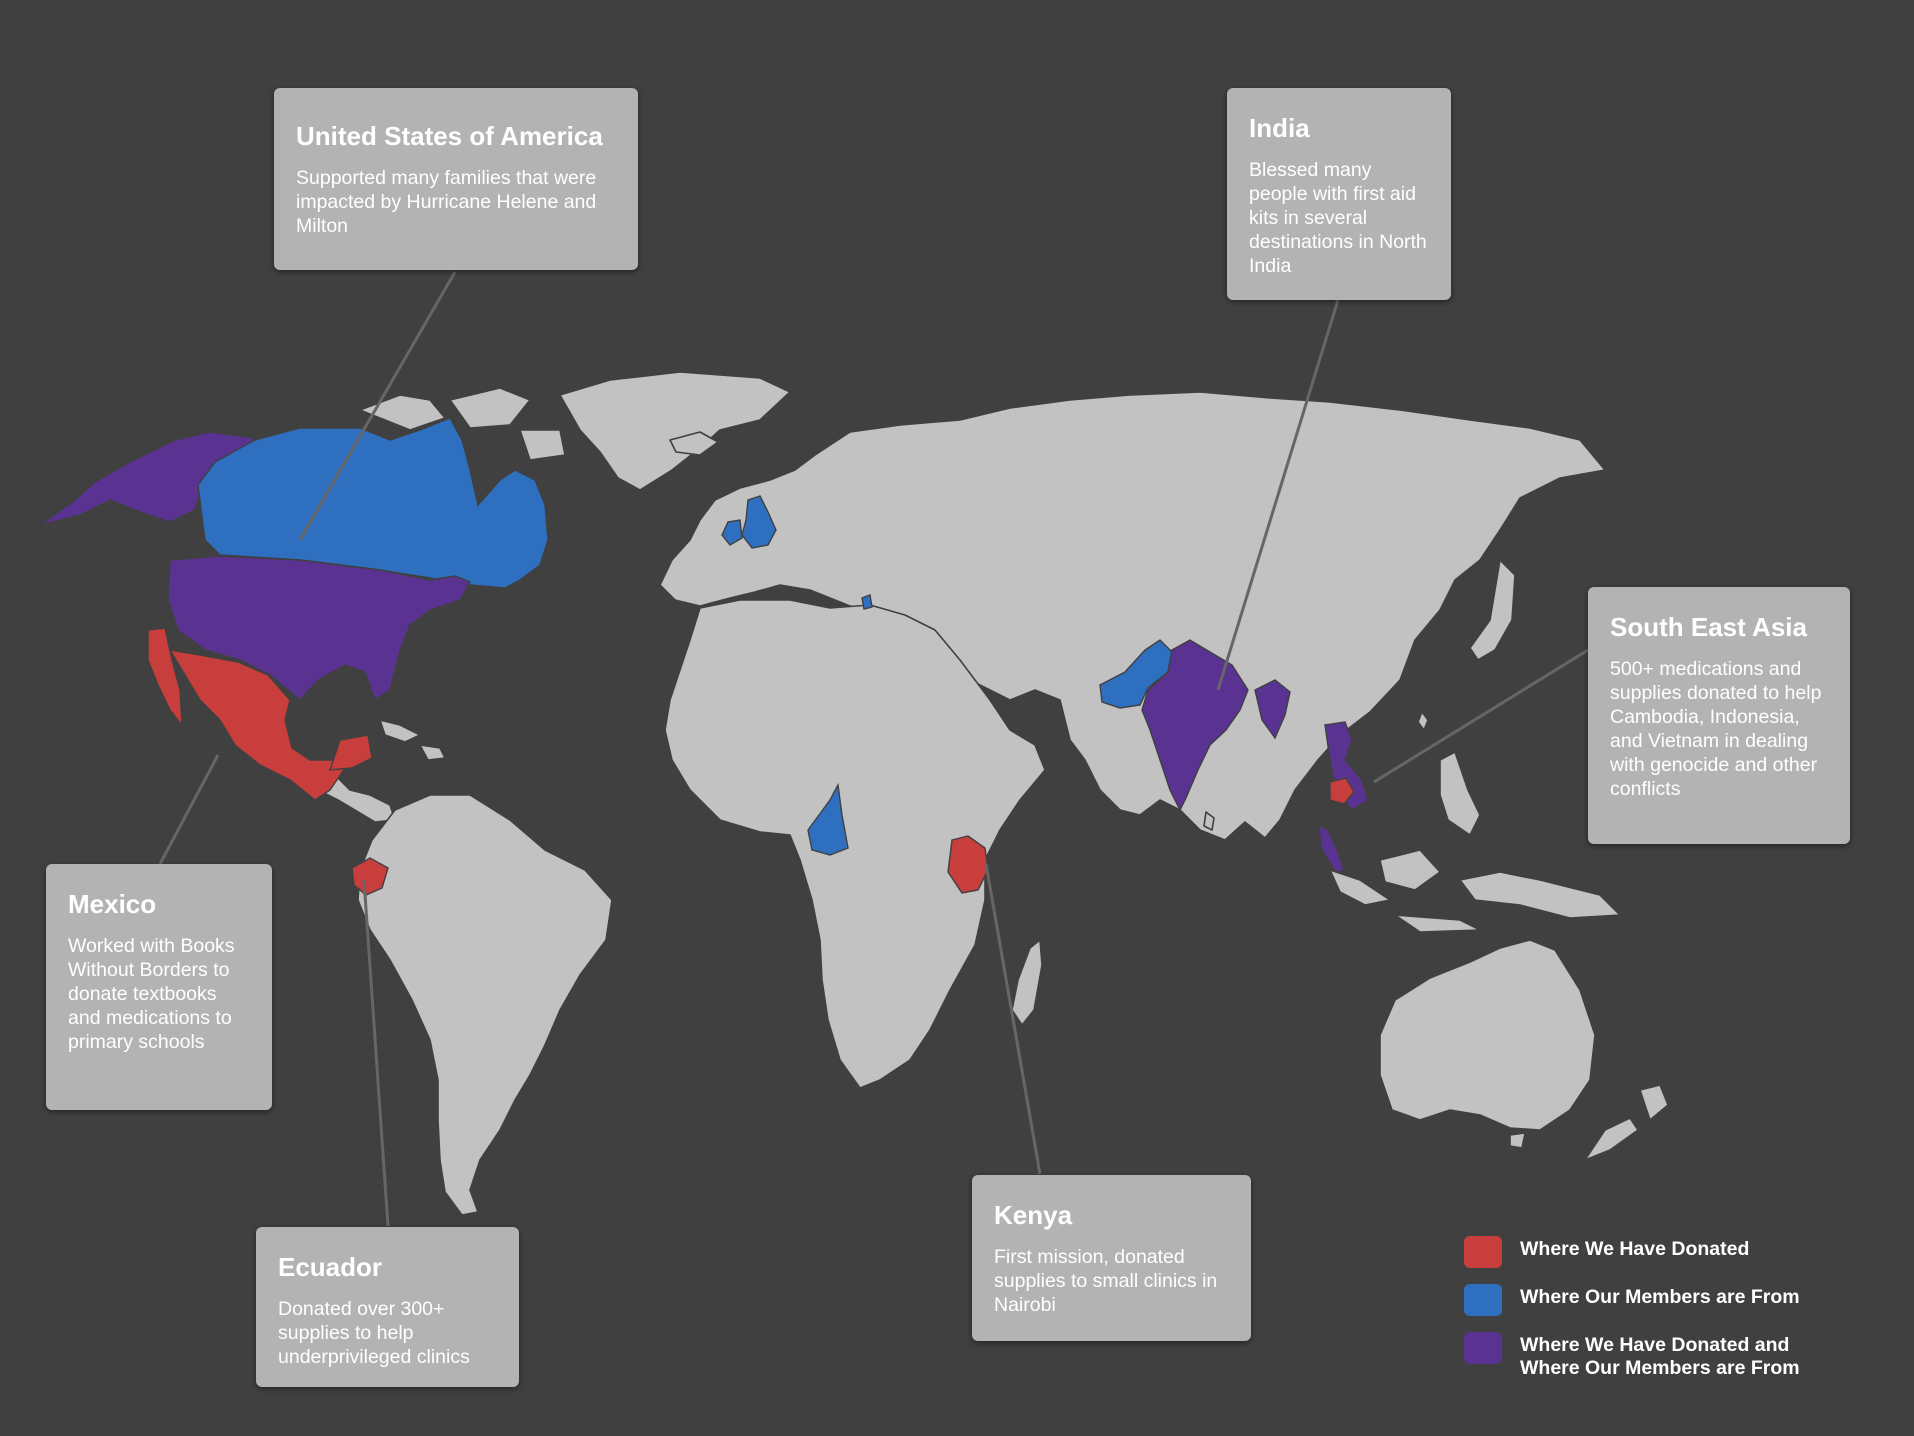 The height and width of the screenshot is (1436, 1914). What do you see at coordinates (189, 809) in the screenshot?
I see `leader-line-mexico` at bounding box center [189, 809].